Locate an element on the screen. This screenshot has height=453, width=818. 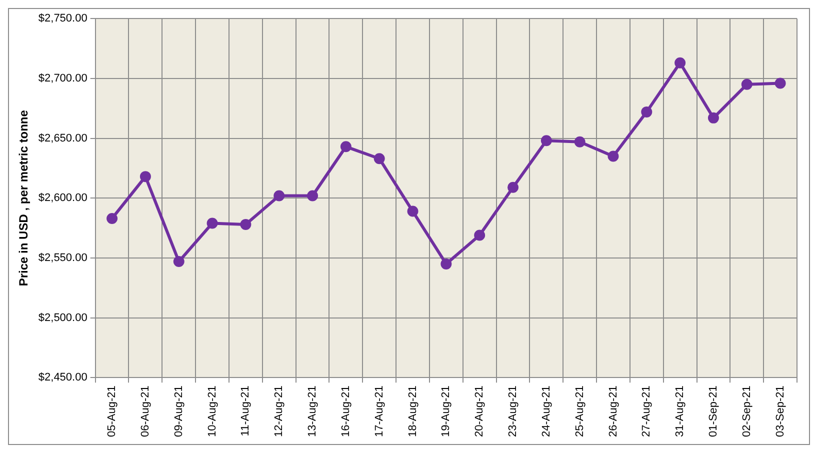
y-tick-label: $2,600.00 is located at coordinates (63, 198).